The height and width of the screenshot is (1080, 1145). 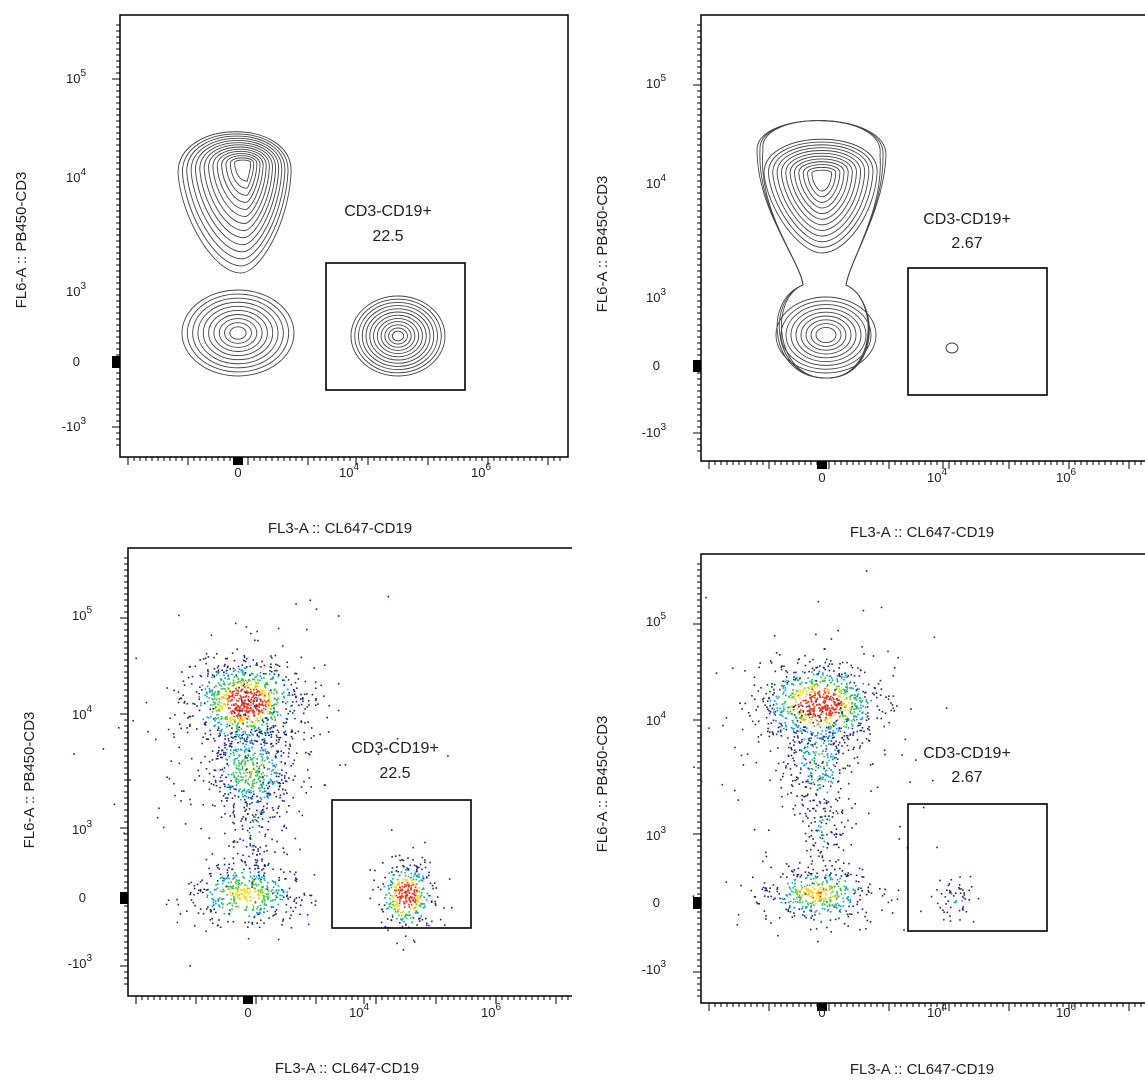 I want to click on contour-line-cd19-population, so click(x=398, y=336).